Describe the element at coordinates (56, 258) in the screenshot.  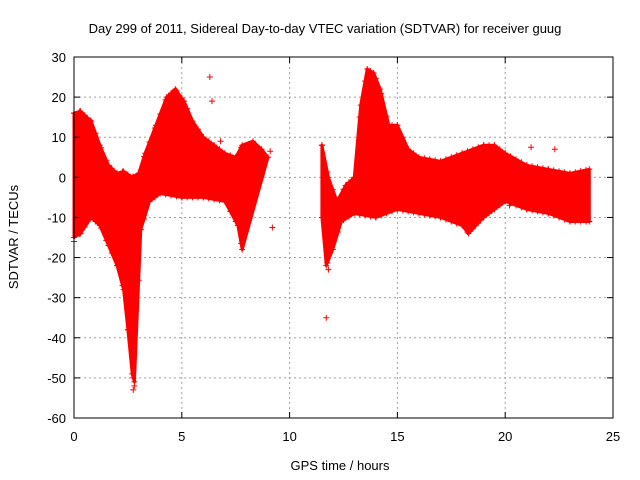
I see `y-tick-label: -20` at that location.